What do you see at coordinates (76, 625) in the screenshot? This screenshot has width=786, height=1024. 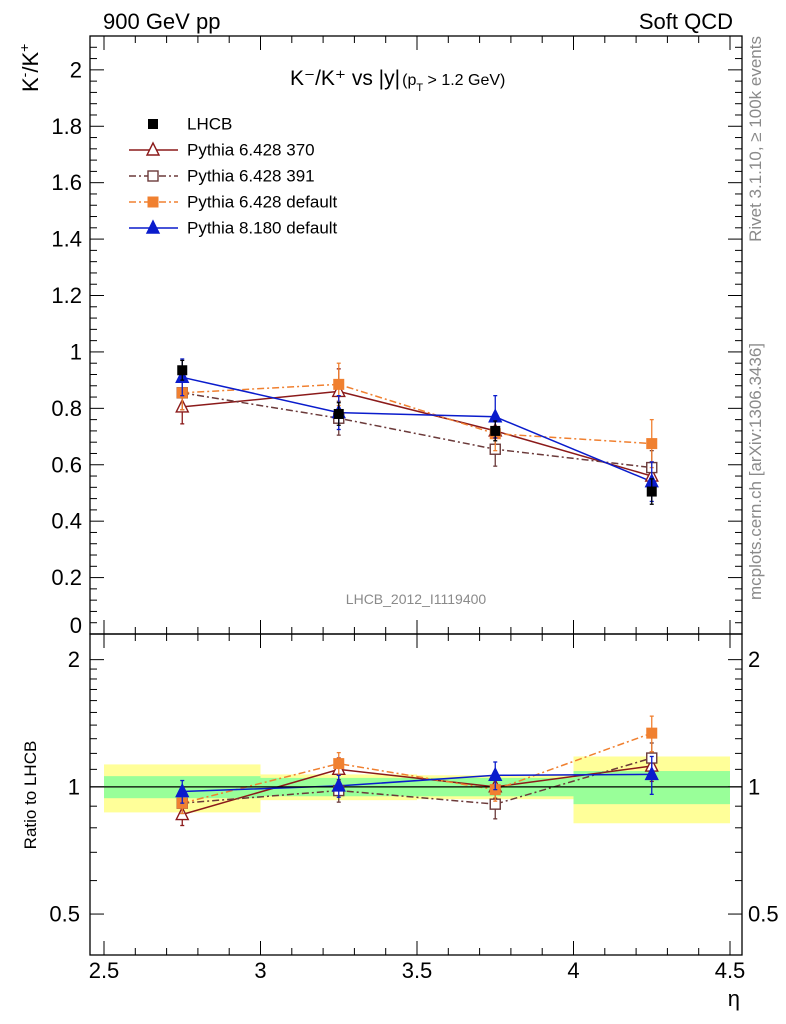 I see `y-tick-label-zero: 0` at bounding box center [76, 625].